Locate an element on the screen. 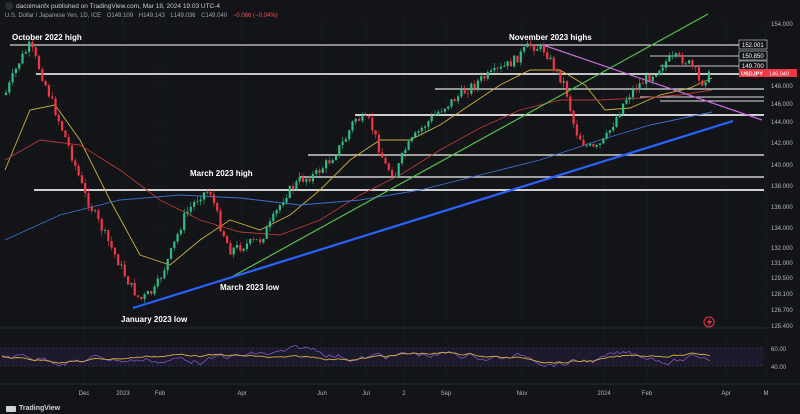 The height and width of the screenshot is (414, 800). author-avatar-icon is located at coordinates (9, 6).